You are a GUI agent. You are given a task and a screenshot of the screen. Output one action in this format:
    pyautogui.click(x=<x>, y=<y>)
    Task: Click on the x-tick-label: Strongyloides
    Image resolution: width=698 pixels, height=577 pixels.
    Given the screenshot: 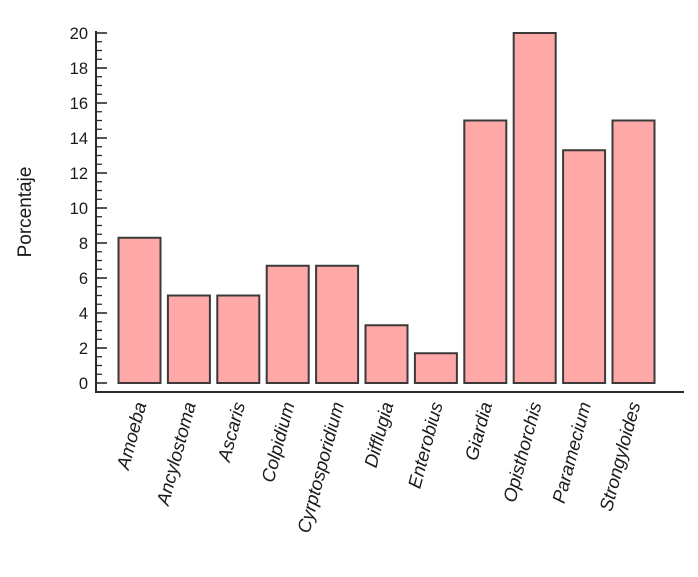 What is the action you would take?
    pyautogui.click(x=619, y=457)
    